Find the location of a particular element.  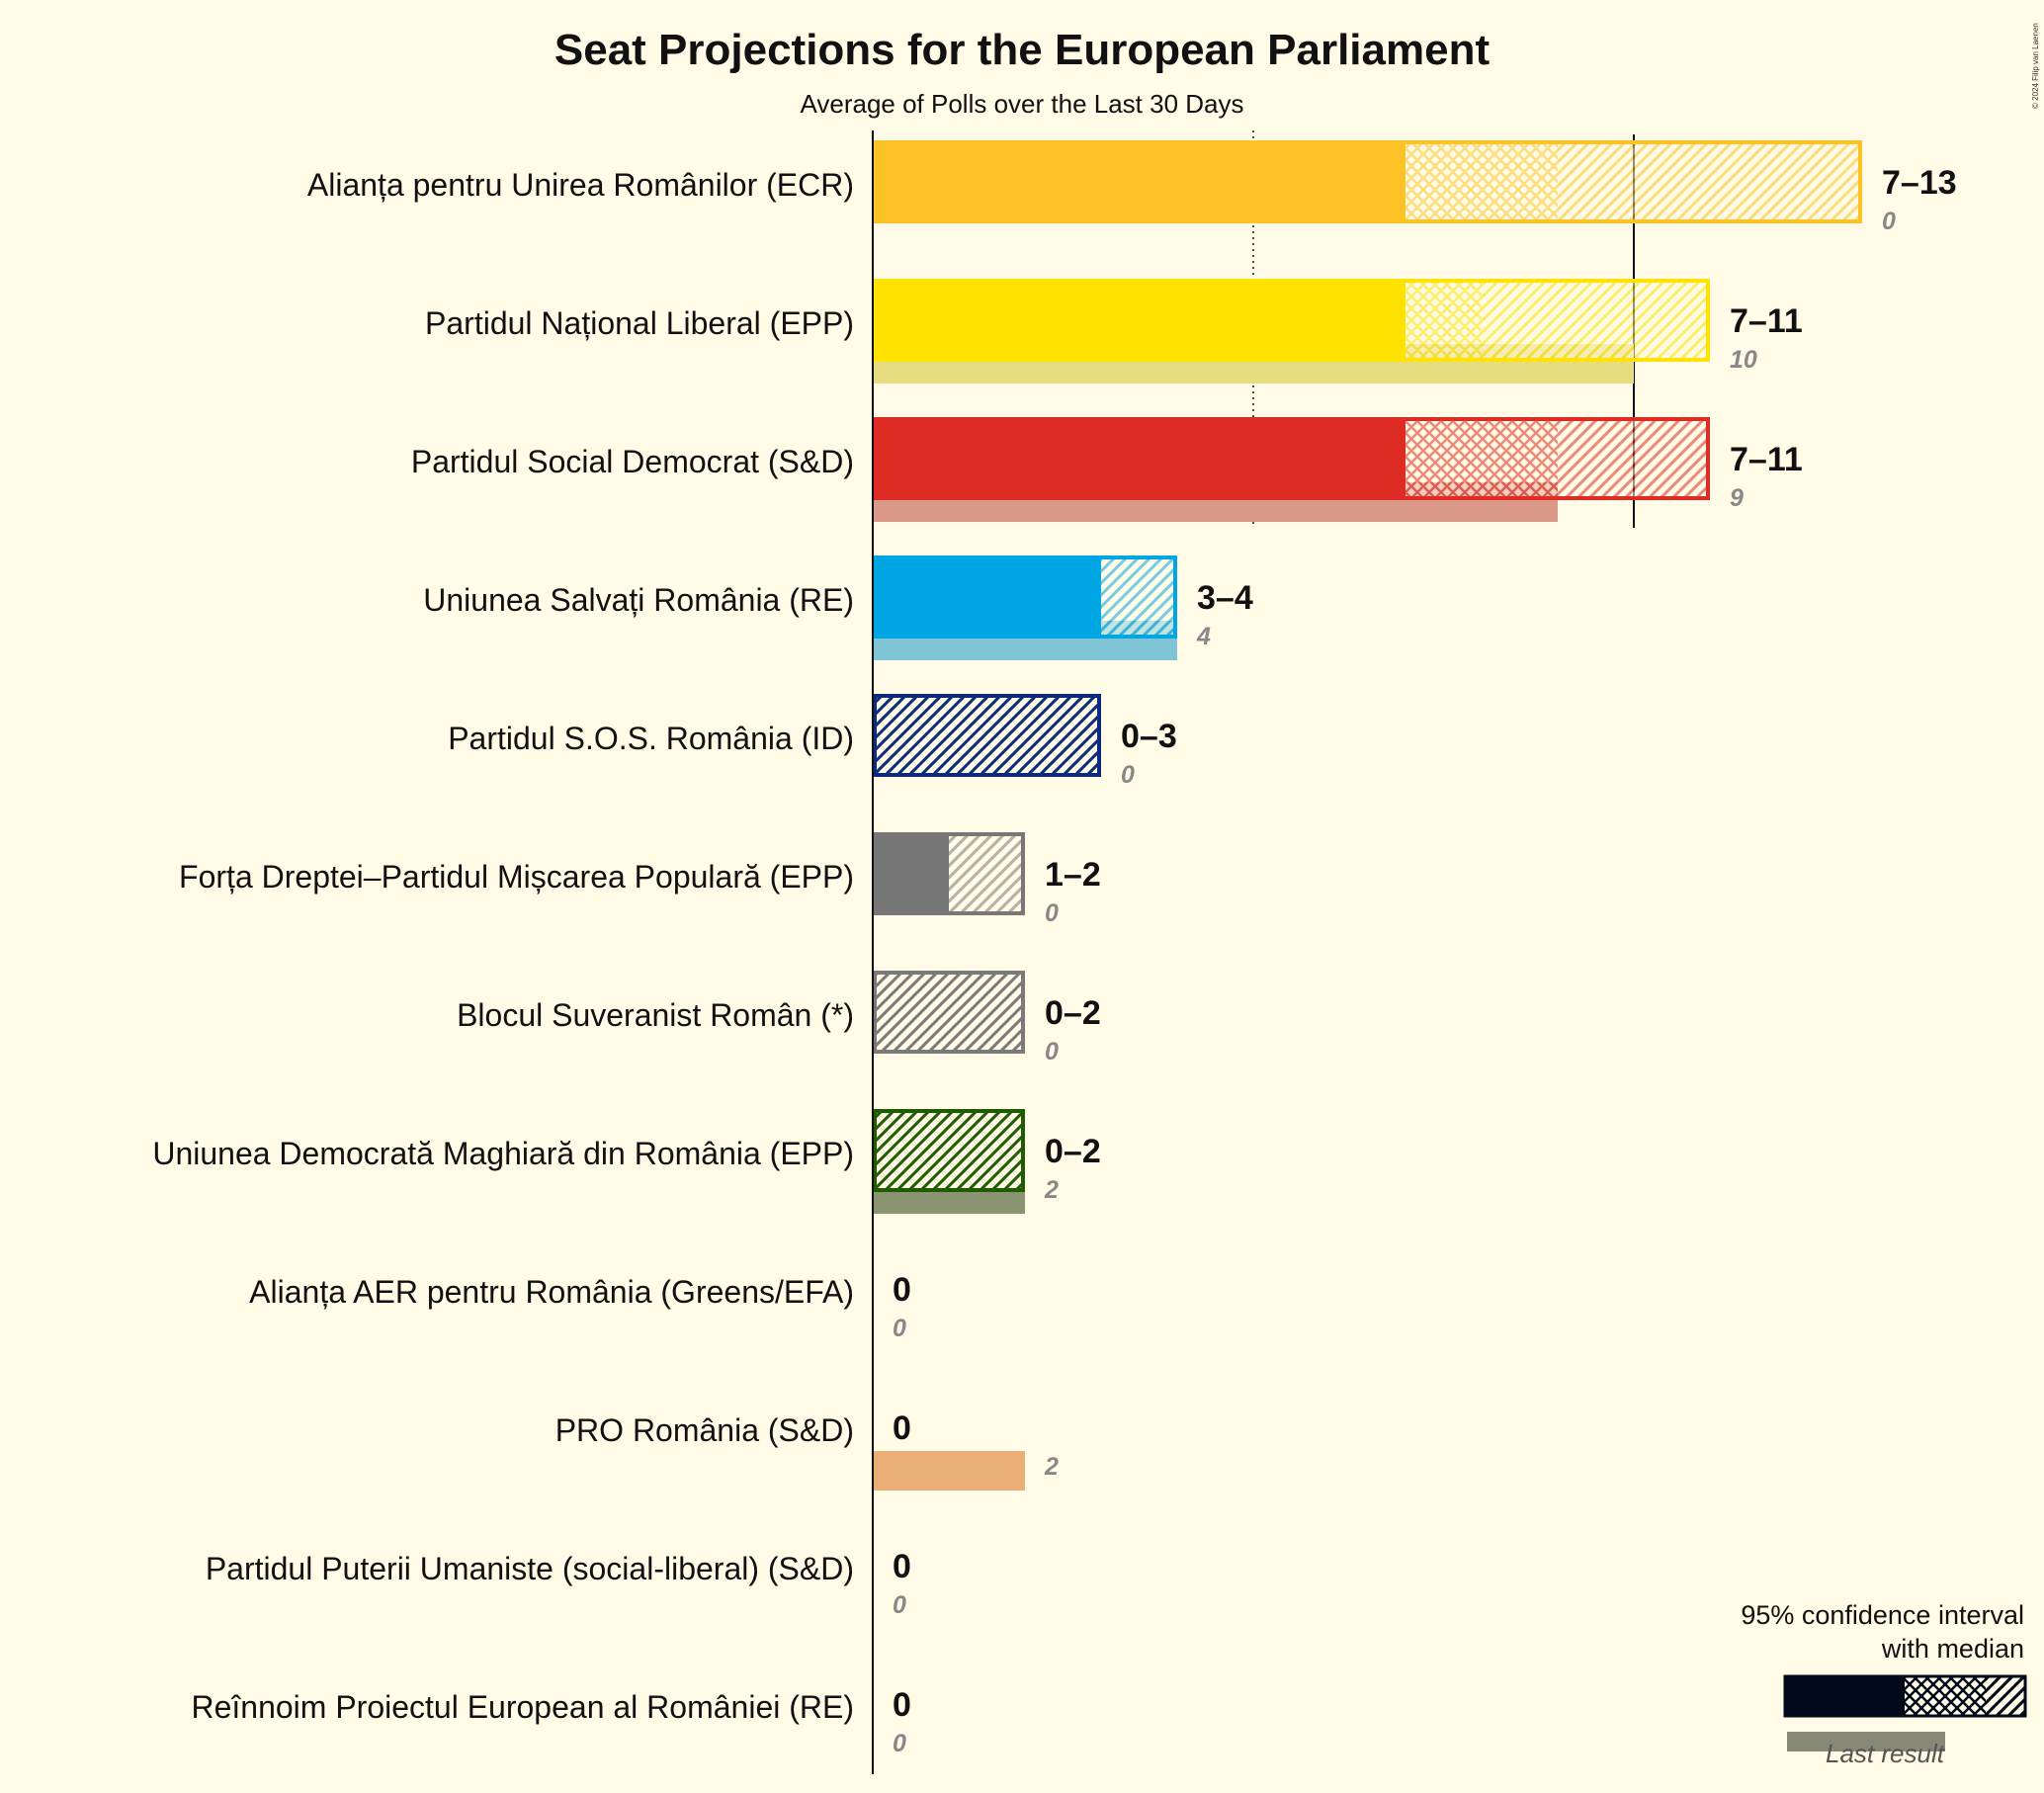

legend-sample-bar is located at coordinates (1905, 1712).